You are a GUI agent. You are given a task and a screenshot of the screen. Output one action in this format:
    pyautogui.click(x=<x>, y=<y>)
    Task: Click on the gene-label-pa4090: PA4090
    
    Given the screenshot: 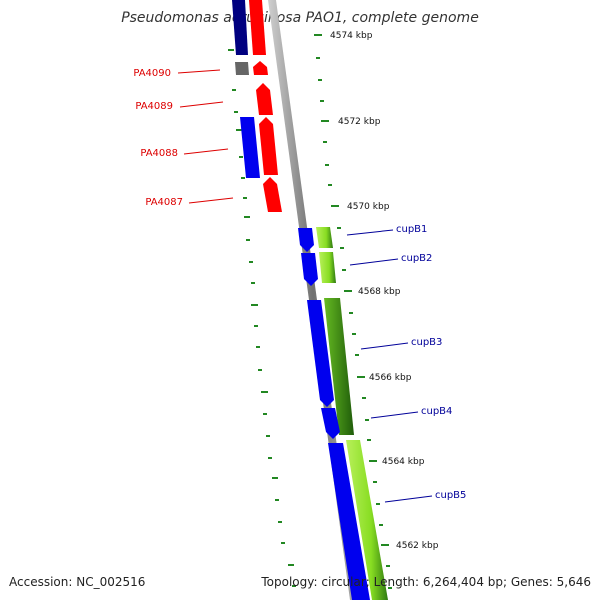 What is the action you would take?
    pyautogui.click(x=152, y=73)
    